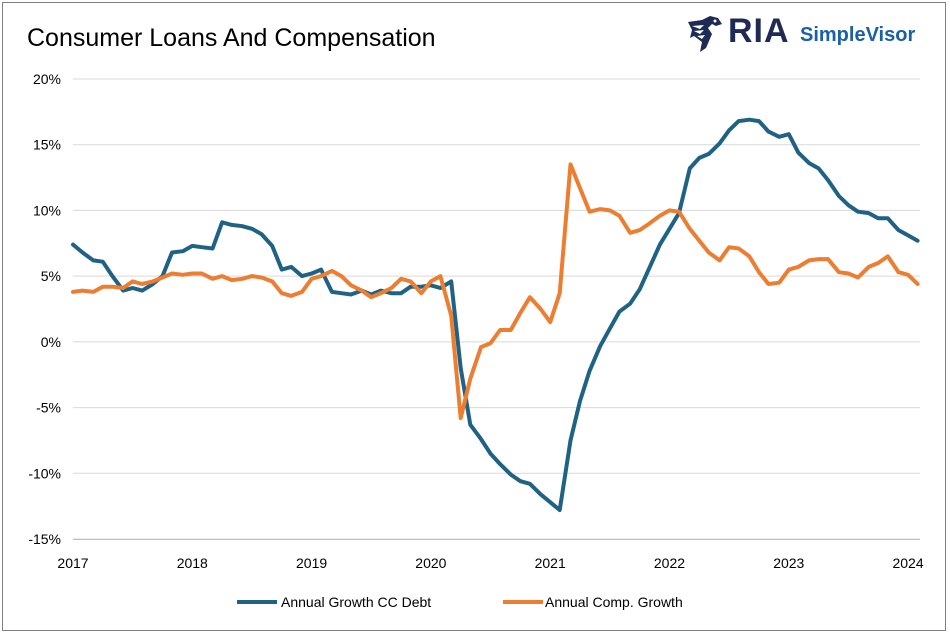 Image resolution: width=950 pixels, height=635 pixels. What do you see at coordinates (550, 563) in the screenshot?
I see `x-tick-label: 2021` at bounding box center [550, 563].